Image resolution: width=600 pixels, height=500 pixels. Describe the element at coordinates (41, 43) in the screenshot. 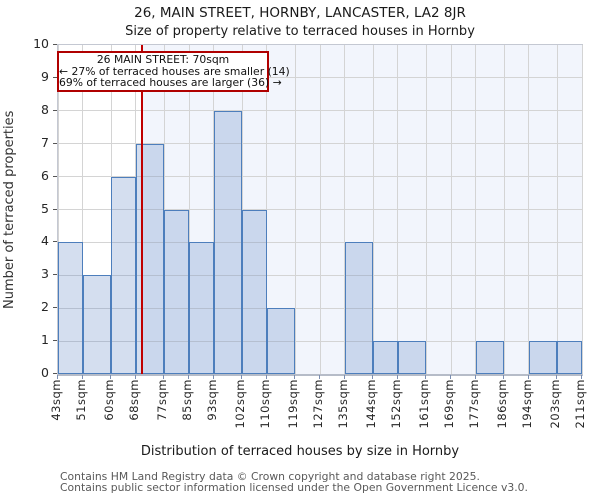

I see `y-tick-label: 10` at that location.